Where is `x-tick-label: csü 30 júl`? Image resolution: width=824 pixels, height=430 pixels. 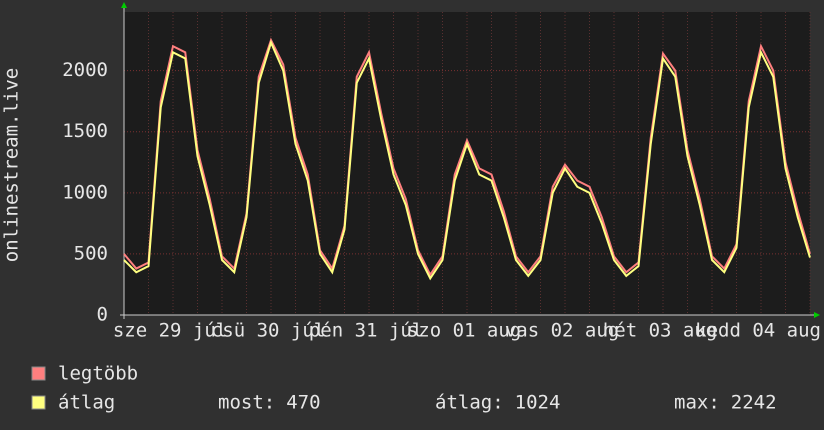
x-tick-label: csü 30 júl is located at coordinates (268, 331).